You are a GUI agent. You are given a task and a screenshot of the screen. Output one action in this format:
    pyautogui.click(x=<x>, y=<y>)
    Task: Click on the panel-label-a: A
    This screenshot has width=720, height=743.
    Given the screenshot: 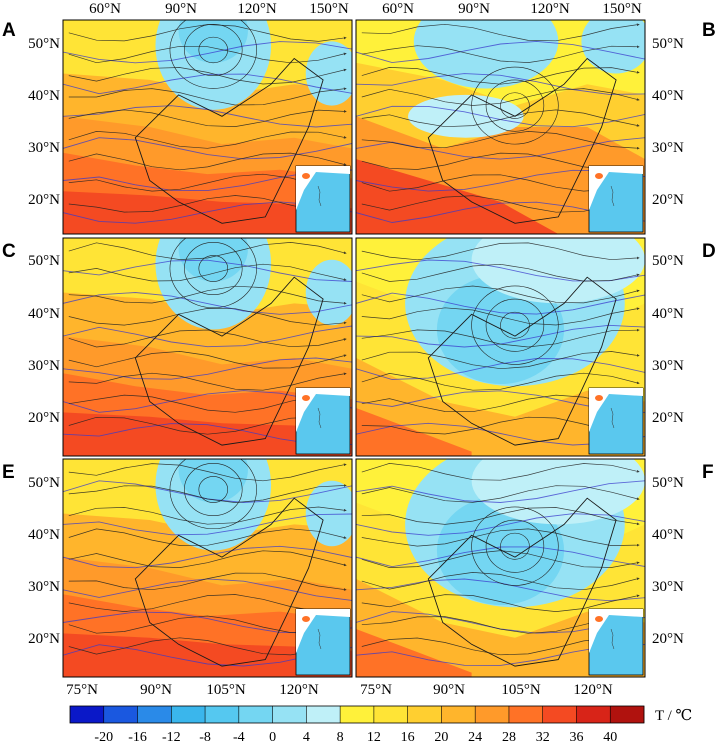 What is the action you would take?
    pyautogui.click(x=9, y=30)
    